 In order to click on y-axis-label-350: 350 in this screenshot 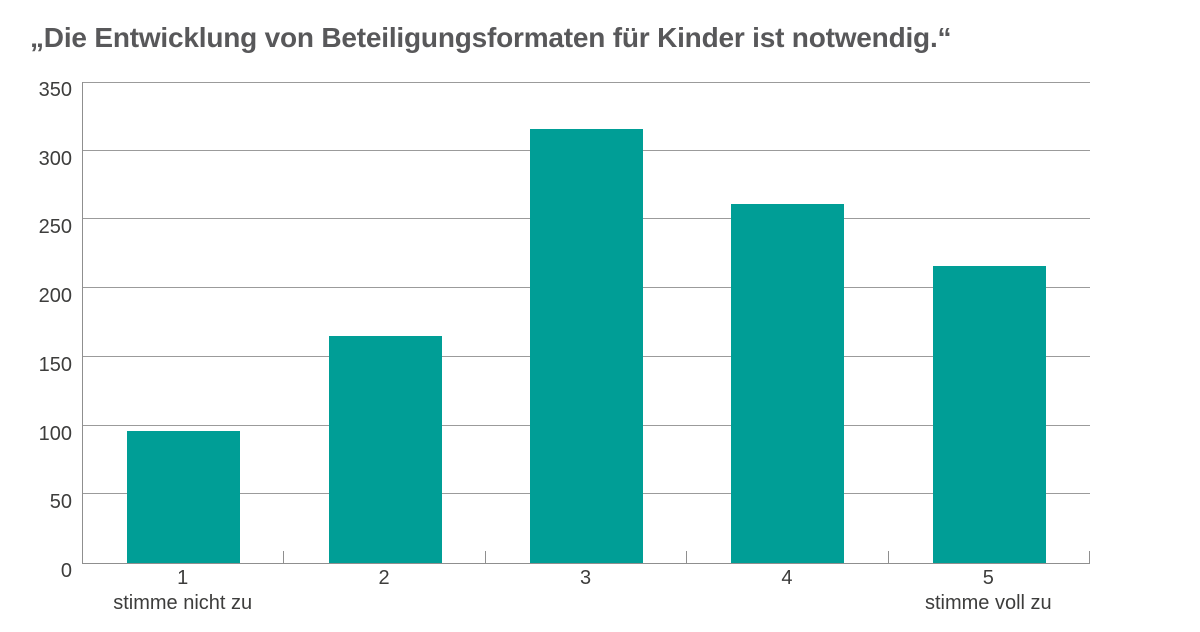, I will do `click(55, 90)`.